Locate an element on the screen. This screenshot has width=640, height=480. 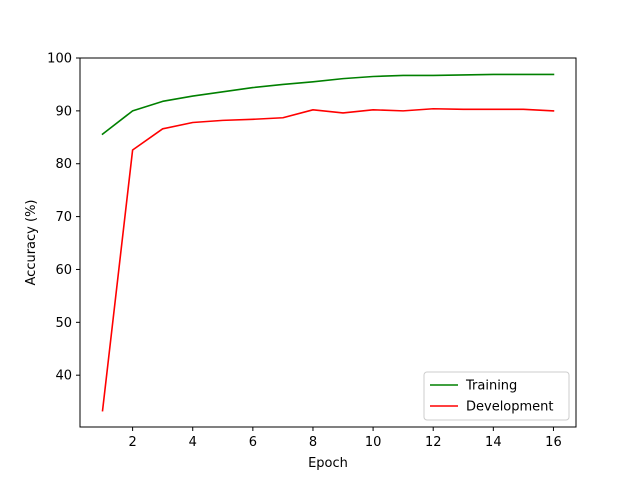
legend-label-training: Training is located at coordinates (491, 386).